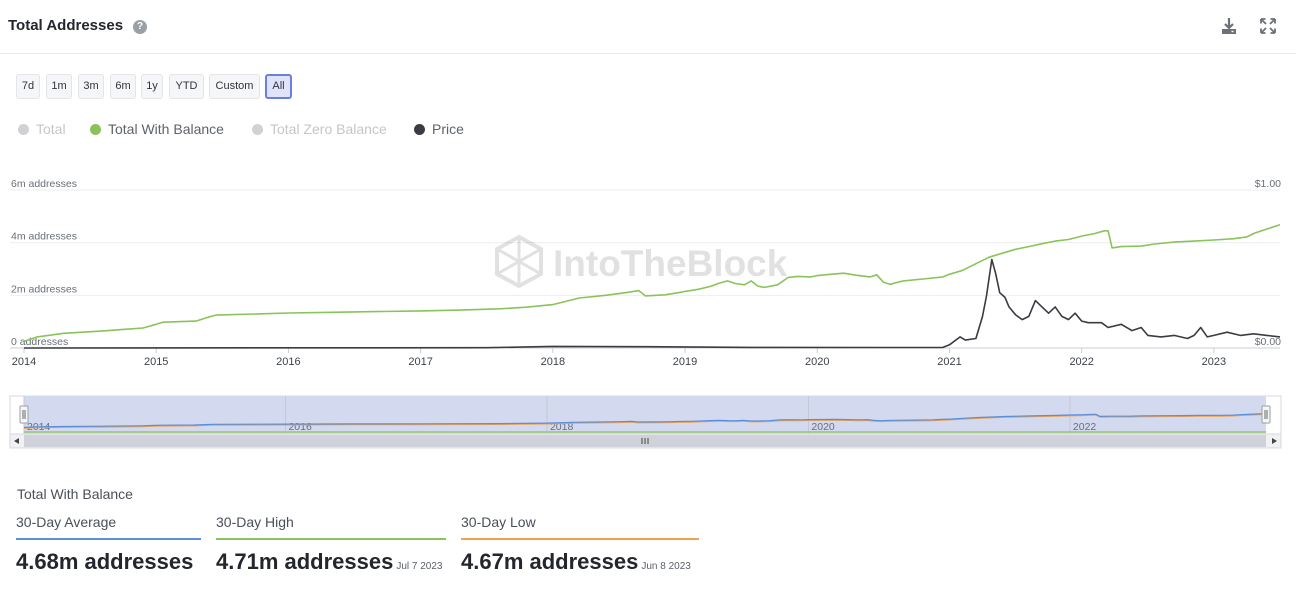 The height and width of the screenshot is (592, 1296). What do you see at coordinates (580, 544) in the screenshot?
I see `stat-30-day-low: 30-Day Low 4.67m addresses Jun 8 2023` at bounding box center [580, 544].